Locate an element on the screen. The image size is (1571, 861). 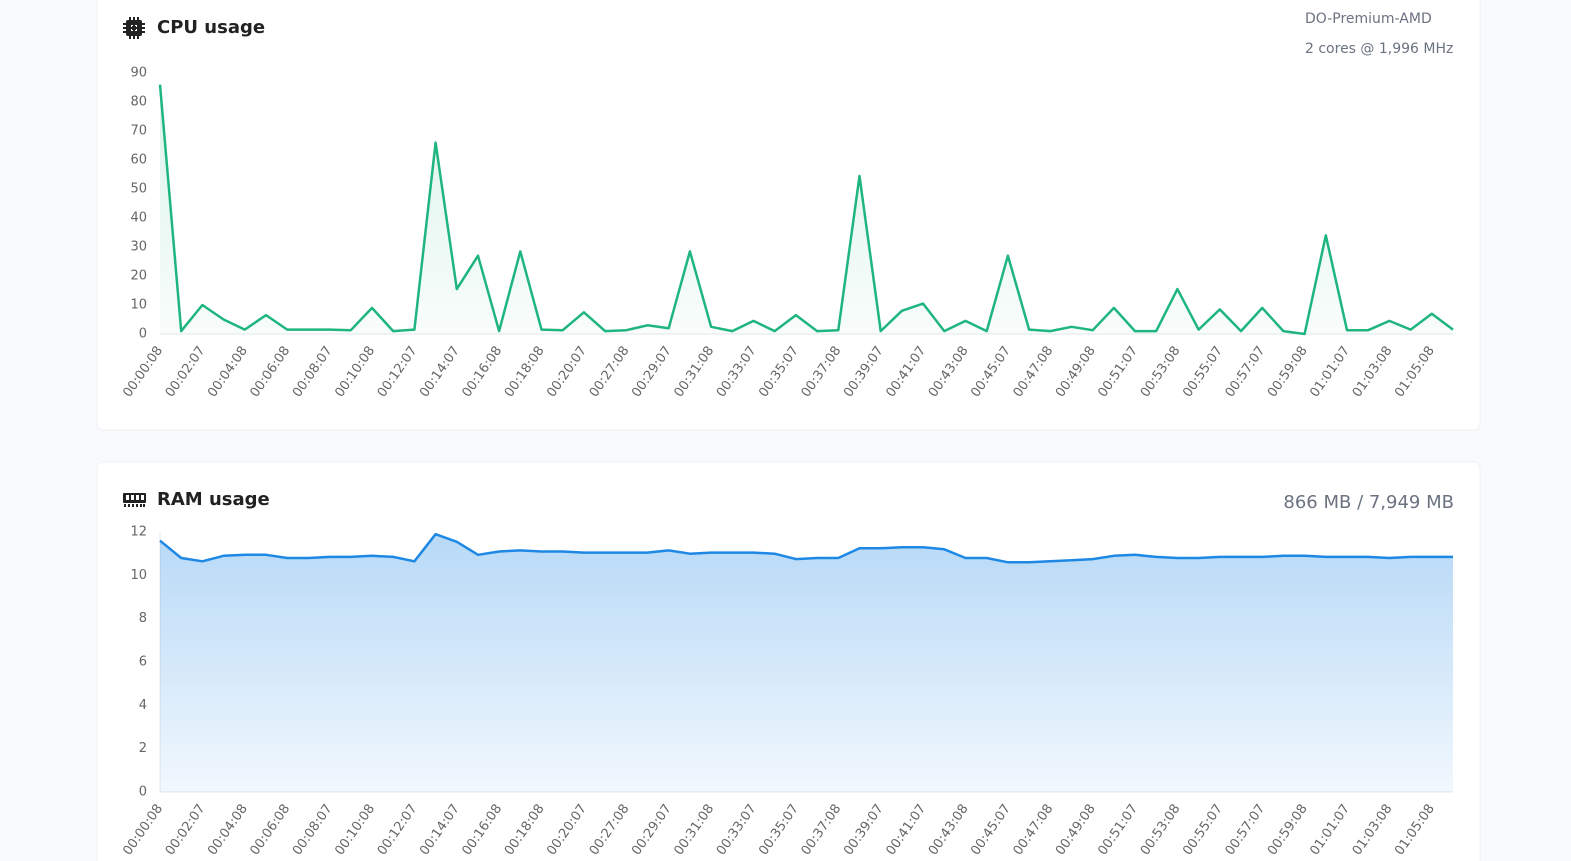
y-tick-label: 70 is located at coordinates (138, 131).